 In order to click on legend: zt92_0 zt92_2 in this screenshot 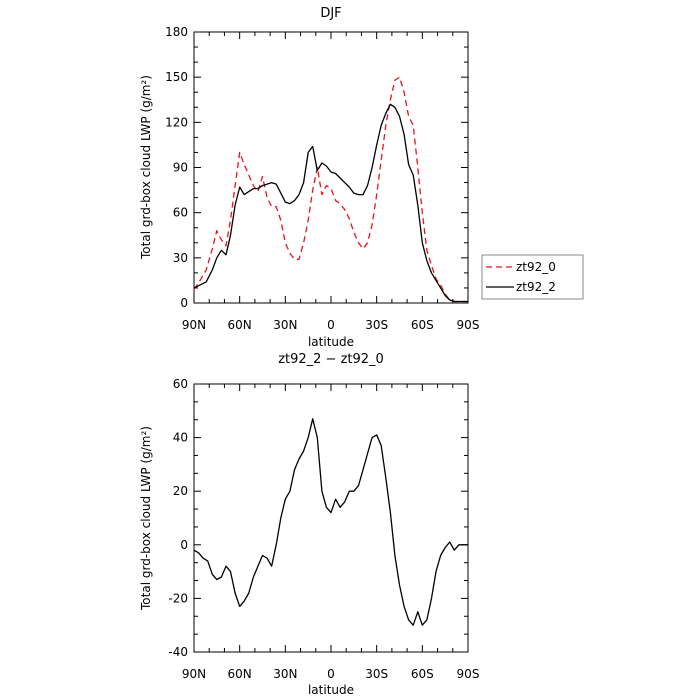, I will do `click(532, 277)`.